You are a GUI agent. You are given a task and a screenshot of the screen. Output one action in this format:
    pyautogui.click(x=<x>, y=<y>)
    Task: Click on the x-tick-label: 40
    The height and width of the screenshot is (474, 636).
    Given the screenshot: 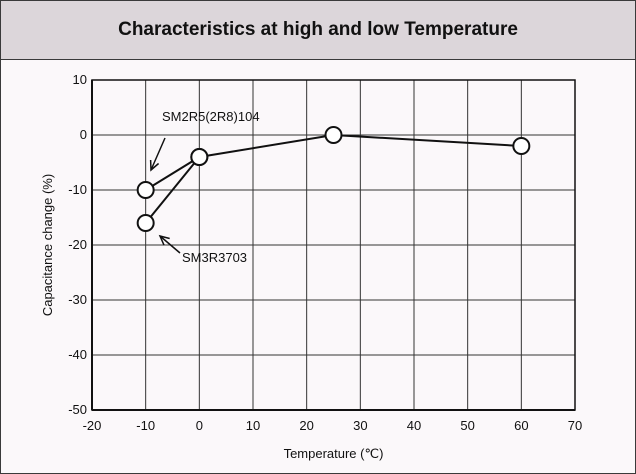 What is the action you would take?
    pyautogui.click(x=414, y=425)
    